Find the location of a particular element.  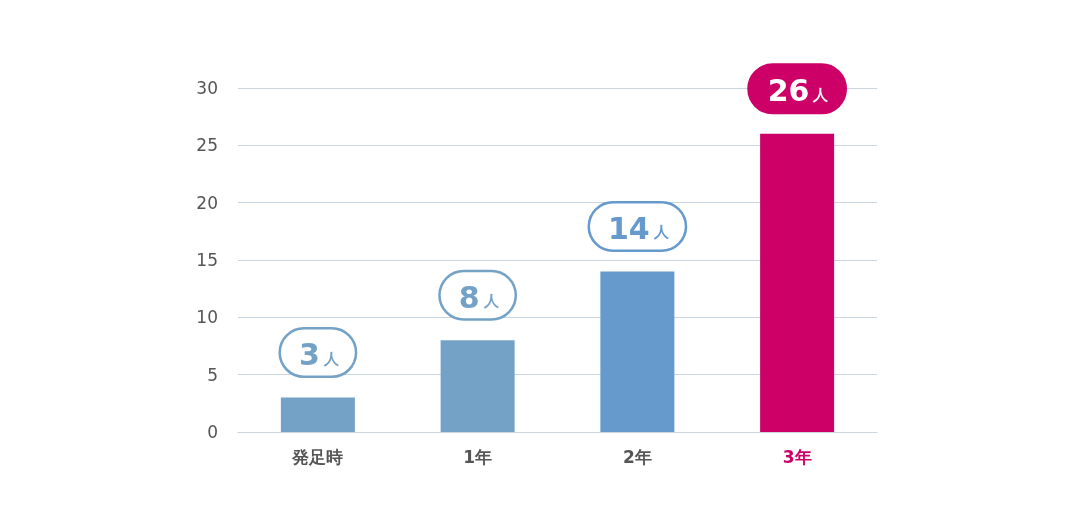

x-tick-label: 1年 is located at coordinates (478, 456).